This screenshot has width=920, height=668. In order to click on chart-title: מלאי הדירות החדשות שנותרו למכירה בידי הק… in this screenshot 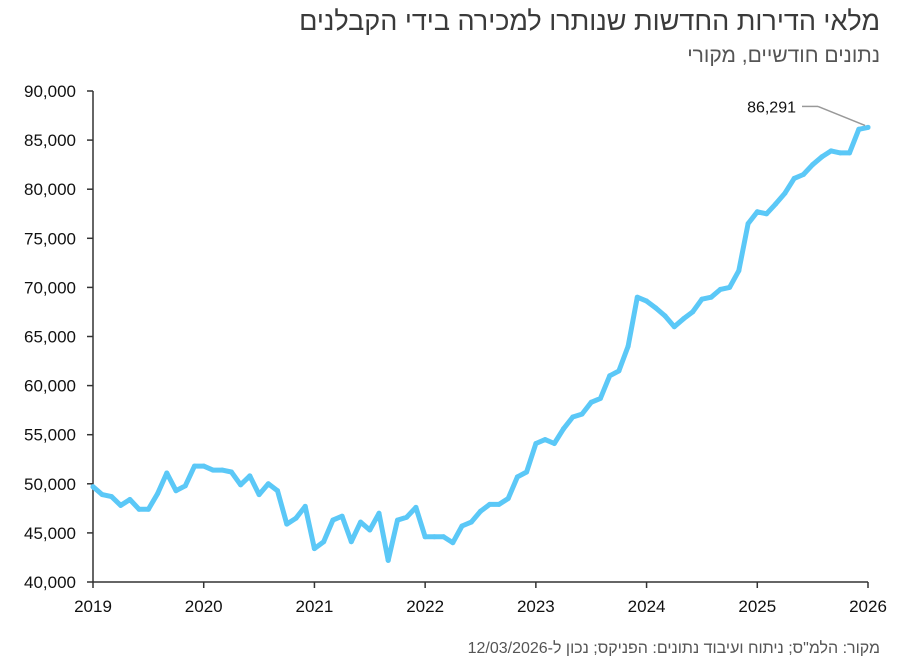, I will do `click(589, 21)`.